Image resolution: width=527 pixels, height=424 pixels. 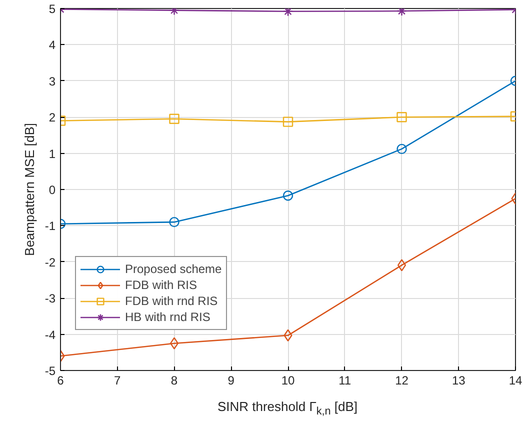 What do you see at coordinates (515, 381) in the screenshot?
I see `x-tick-label: 14` at bounding box center [515, 381].